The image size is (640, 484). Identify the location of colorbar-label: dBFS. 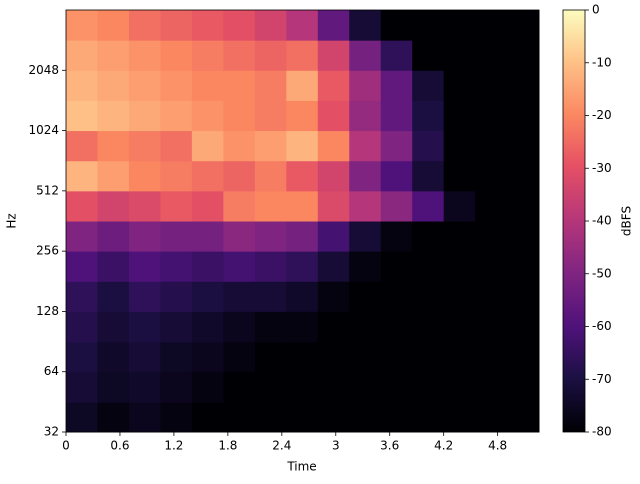
(627, 221).